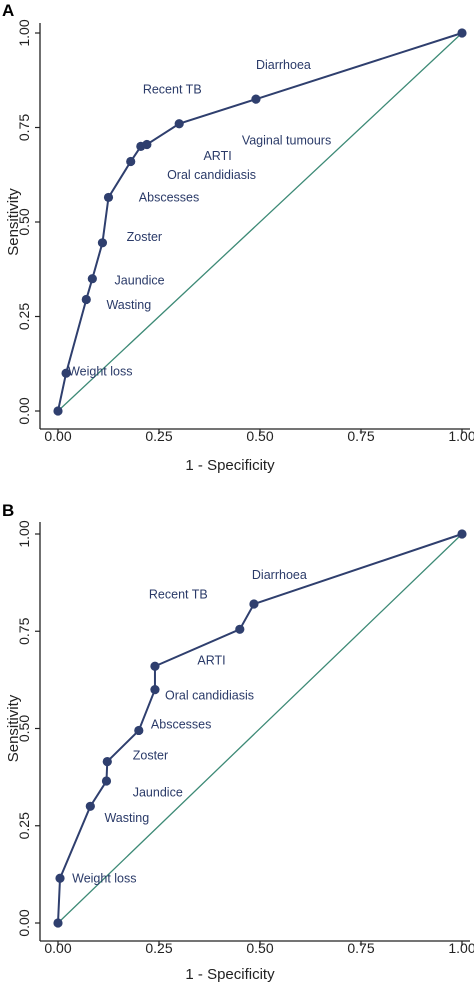 This screenshot has height=983, width=474. What do you see at coordinates (8, 510) in the screenshot?
I see `panel-label: B` at bounding box center [8, 510].